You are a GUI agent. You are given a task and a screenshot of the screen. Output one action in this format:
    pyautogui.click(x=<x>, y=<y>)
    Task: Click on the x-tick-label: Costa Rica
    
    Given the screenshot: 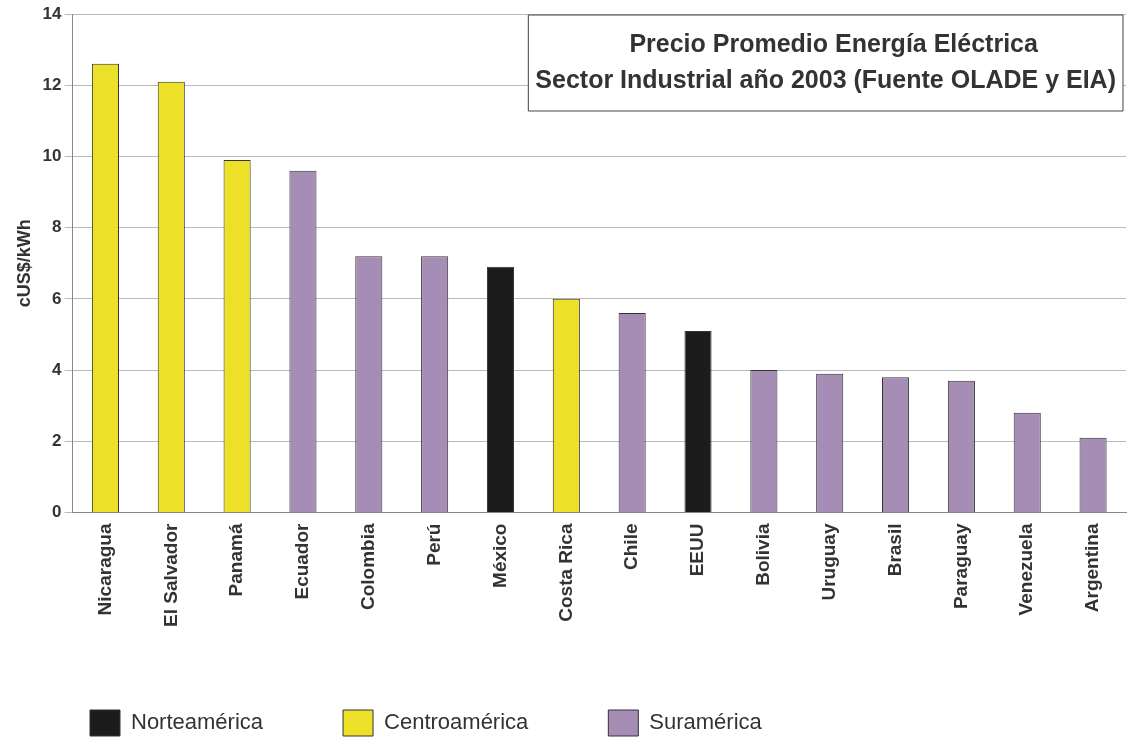 What is the action you would take?
    pyautogui.click(x=565, y=572)
    